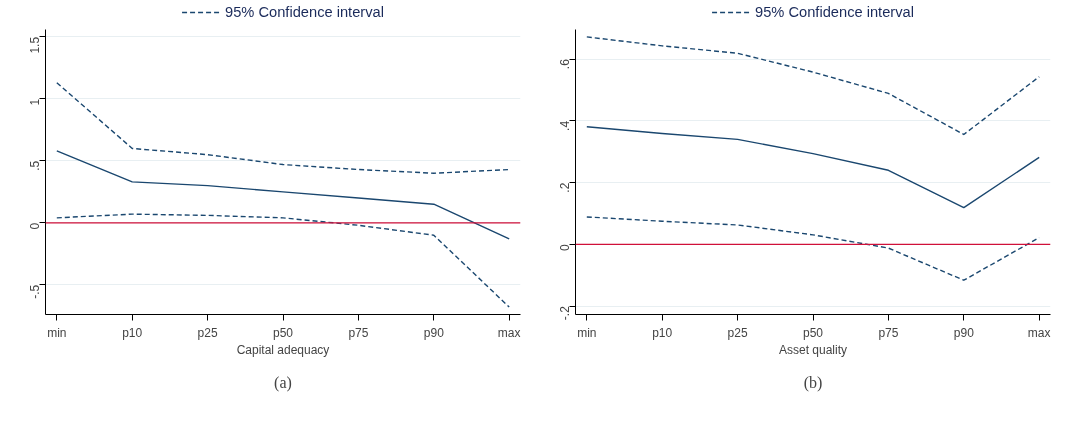 The height and width of the screenshot is (436, 1083). I want to click on x-axis-title: Capital adequacy, so click(283, 349).